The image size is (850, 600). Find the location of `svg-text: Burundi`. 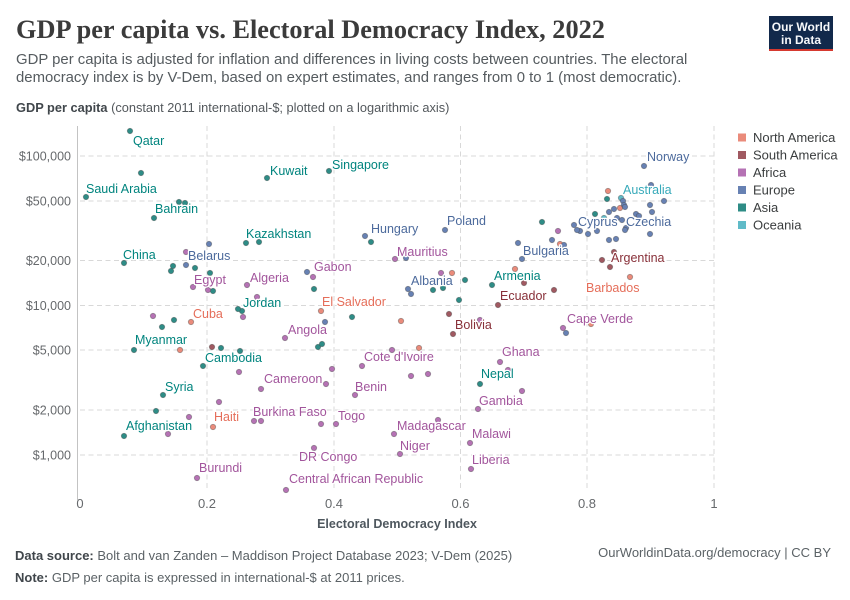

svg-text: Burundi is located at coordinates (220, 468).